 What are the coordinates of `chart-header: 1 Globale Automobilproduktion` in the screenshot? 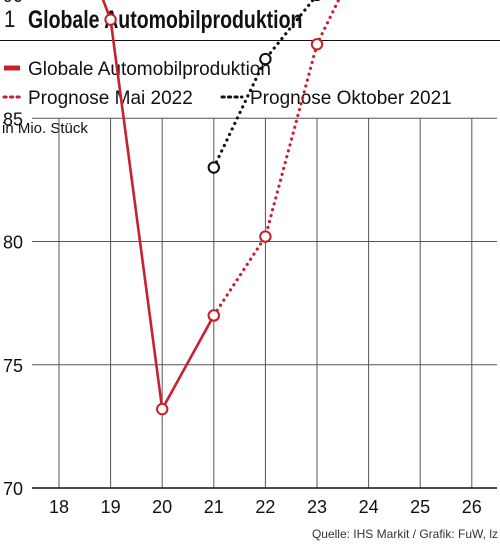 It's located at (250, 20).